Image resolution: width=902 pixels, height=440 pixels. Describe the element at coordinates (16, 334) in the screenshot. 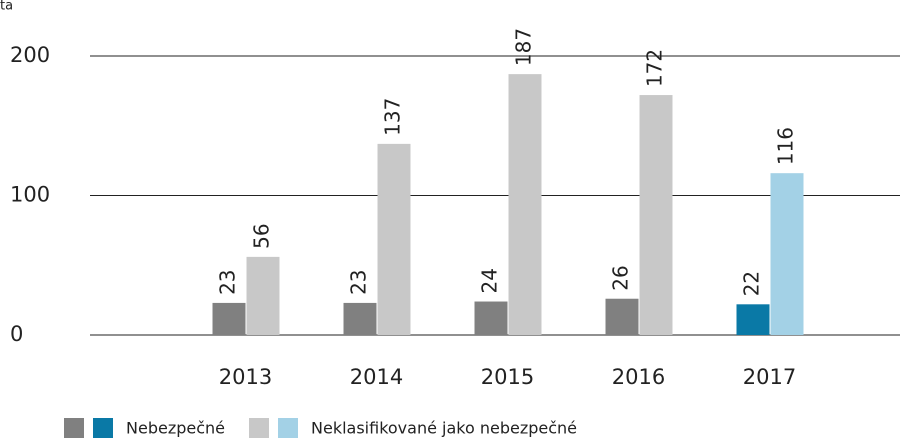

I see `y-tick-label: 0` at that location.